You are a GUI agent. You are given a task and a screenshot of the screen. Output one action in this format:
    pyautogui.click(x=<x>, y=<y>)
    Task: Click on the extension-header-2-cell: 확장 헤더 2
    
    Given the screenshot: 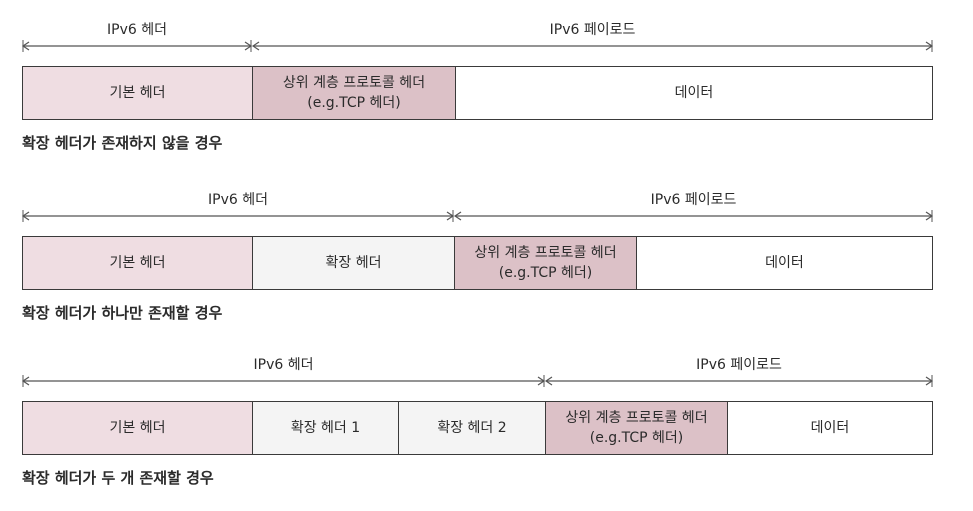 What is the action you would take?
    pyautogui.click(x=472, y=428)
    